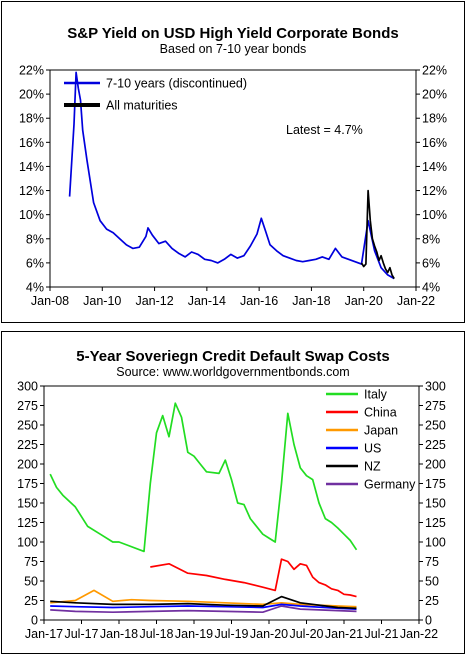  Describe the element at coordinates (156, 634) in the screenshot. I see `x-tick-label: Jul-18` at that location.